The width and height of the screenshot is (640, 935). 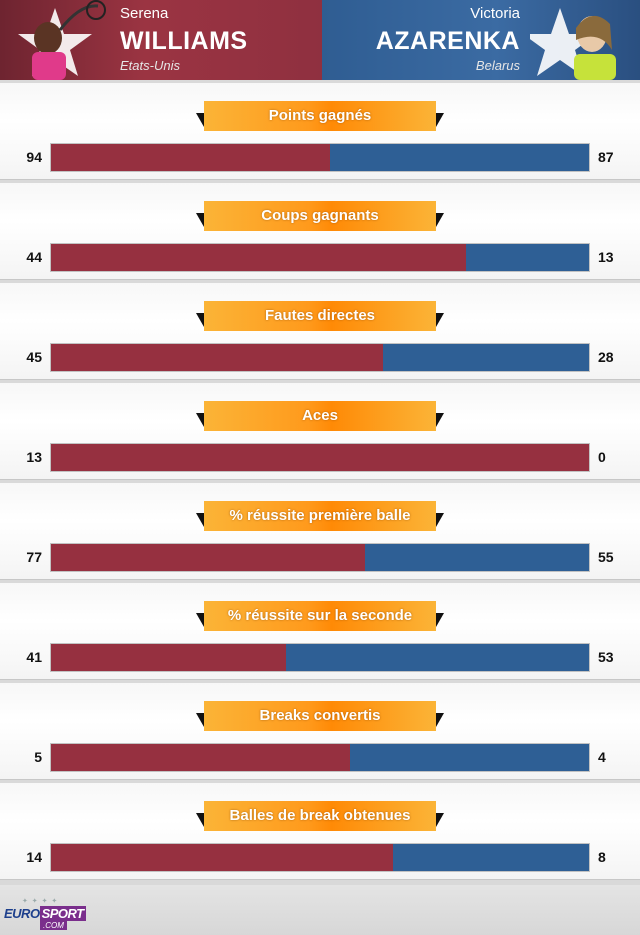 I want to click on player-left-panel: Serena WILLIAMS Etats-Unis, so click(x=161, y=40).